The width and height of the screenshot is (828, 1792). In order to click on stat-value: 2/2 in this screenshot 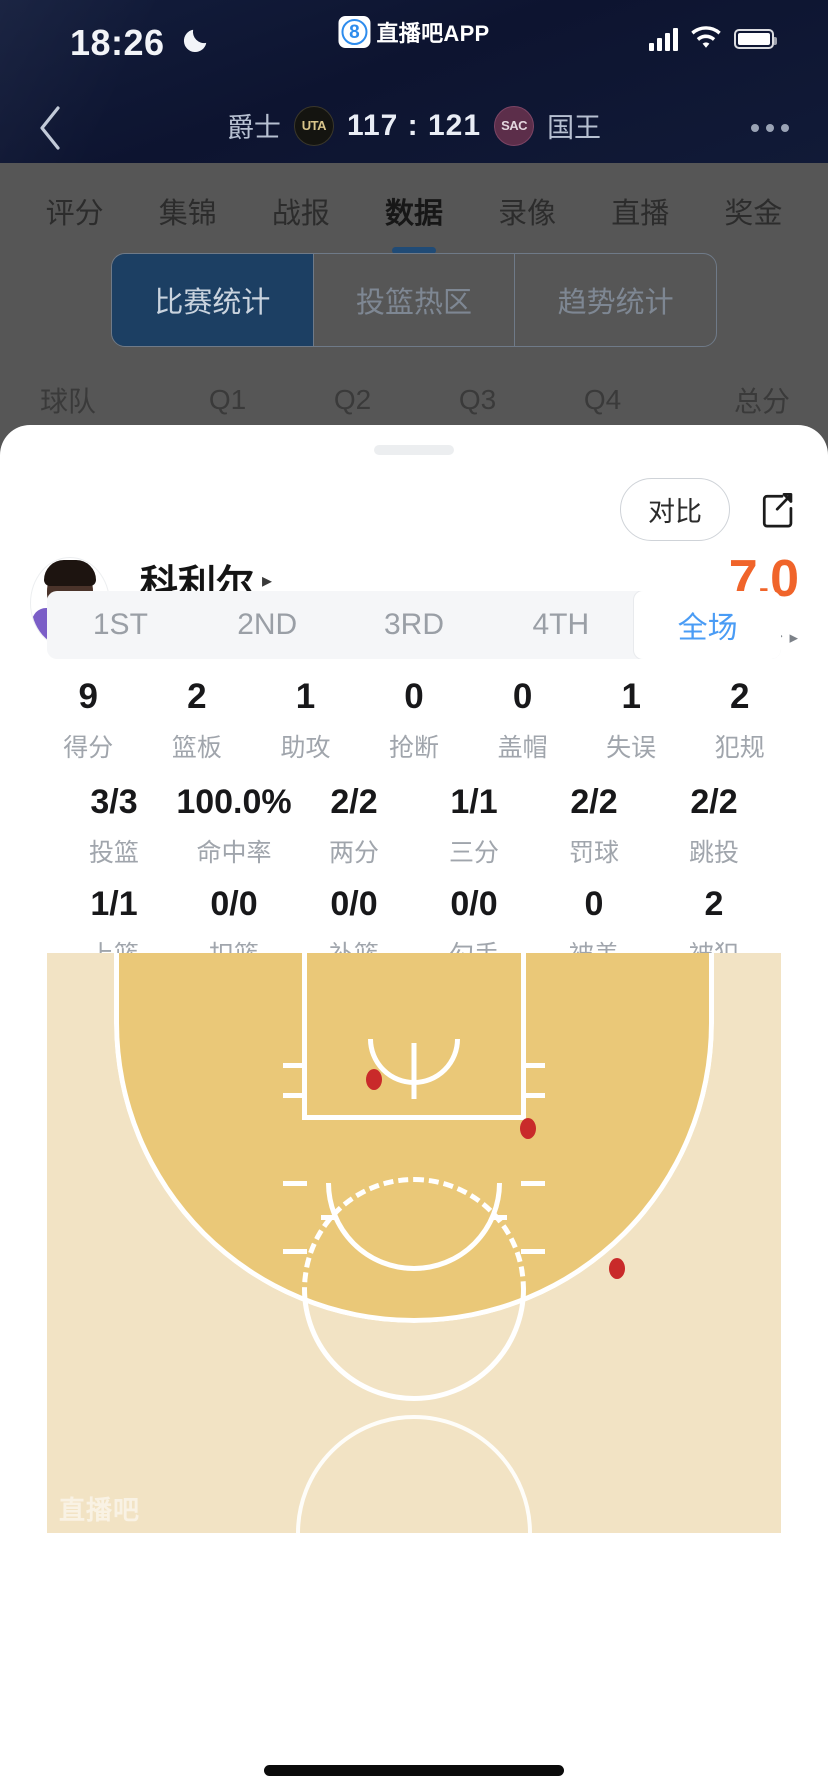, I will do `click(714, 802)`.